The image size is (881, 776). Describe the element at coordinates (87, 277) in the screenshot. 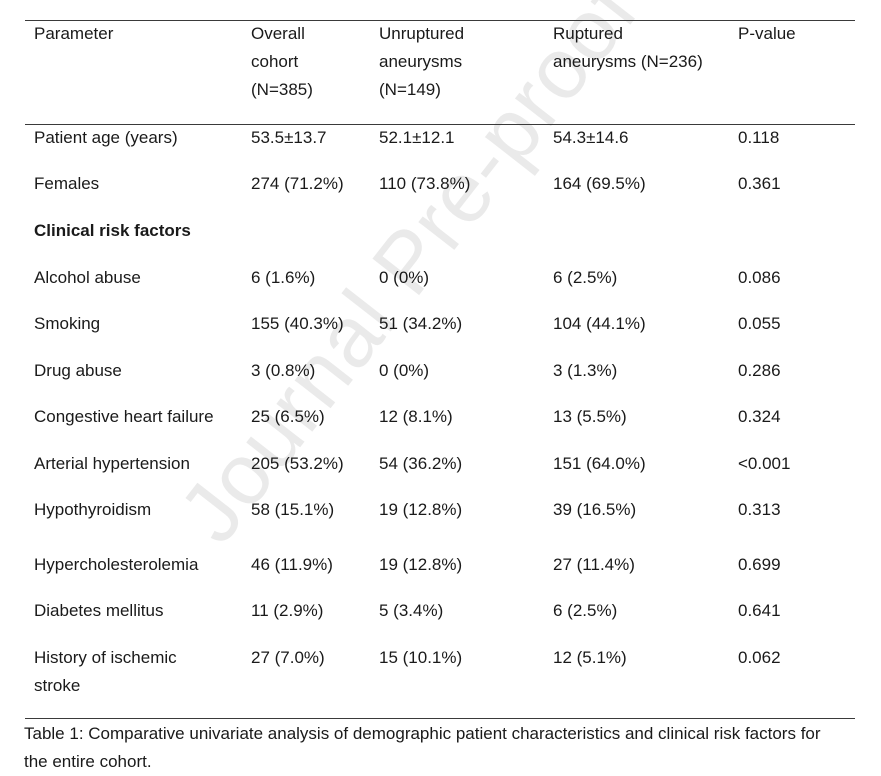

I see `row-label: Alcohol abuse` at that location.